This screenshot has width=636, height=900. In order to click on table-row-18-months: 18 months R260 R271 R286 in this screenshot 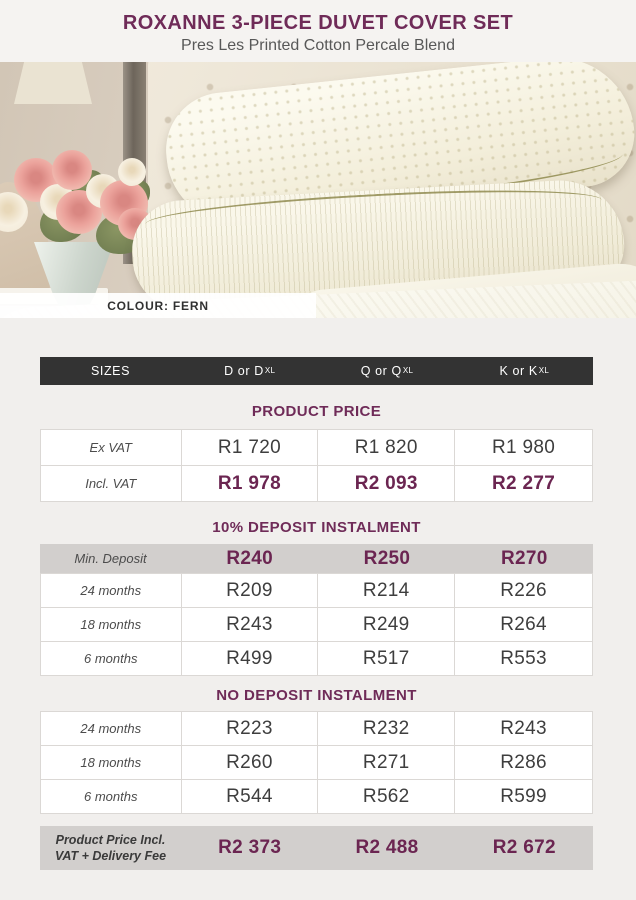, I will do `click(316, 763)`.